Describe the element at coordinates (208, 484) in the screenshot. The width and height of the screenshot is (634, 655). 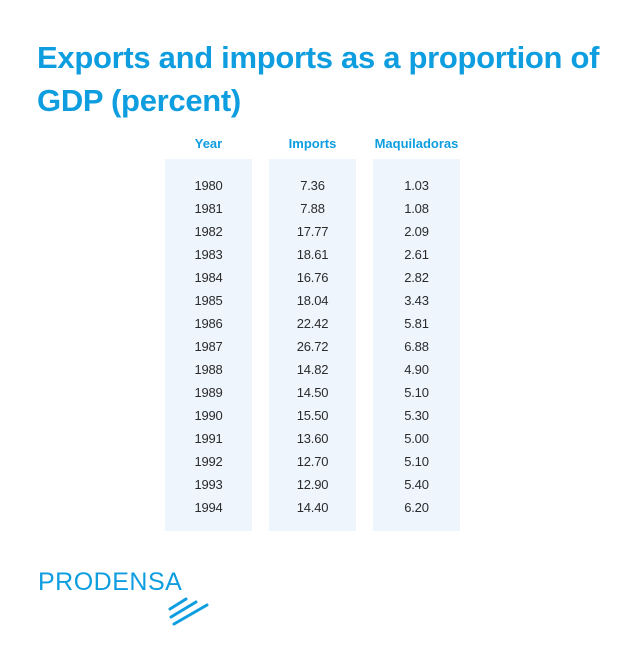
I see `year-cell: 1993` at that location.